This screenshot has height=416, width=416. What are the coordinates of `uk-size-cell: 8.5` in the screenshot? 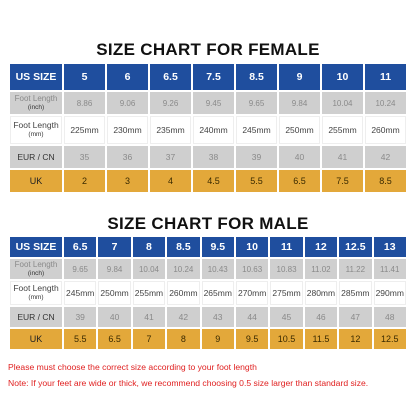 It's located at (385, 180).